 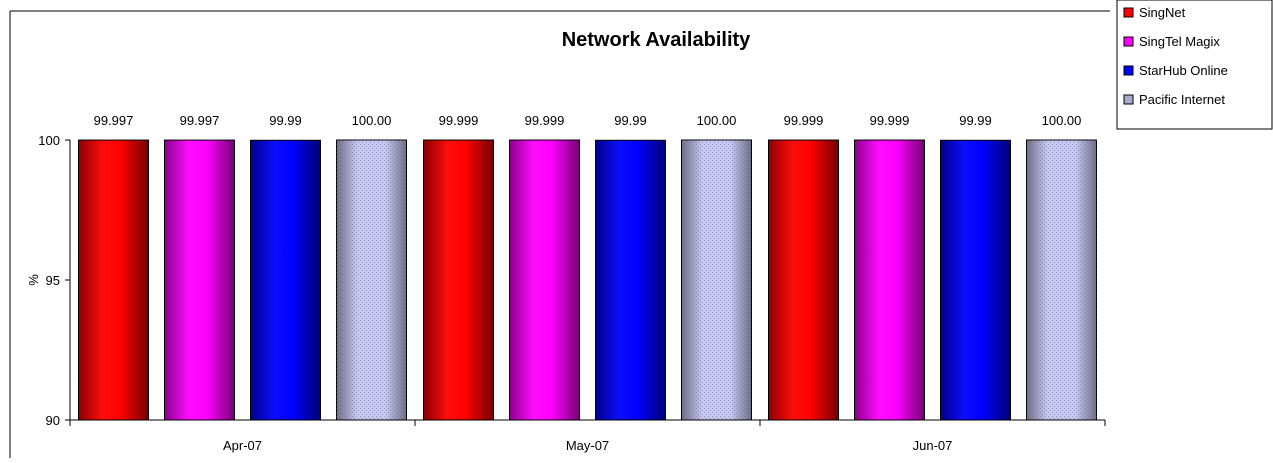 I want to click on x-tick-label: Apr-07, so click(x=242, y=445).